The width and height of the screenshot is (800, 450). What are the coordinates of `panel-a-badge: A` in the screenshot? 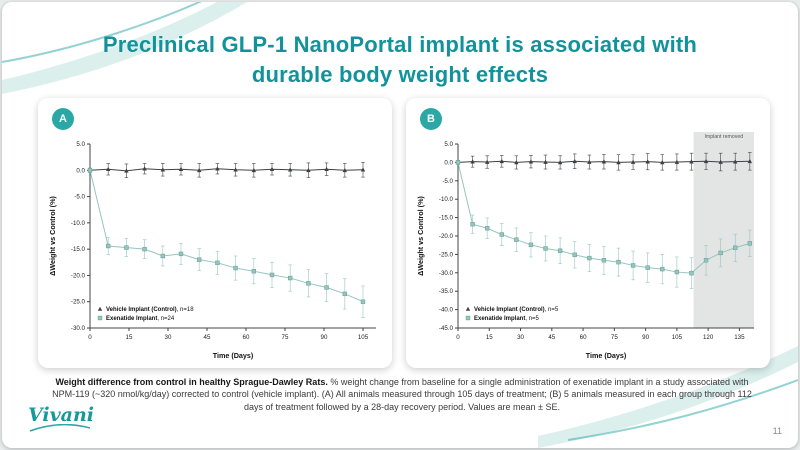 It's located at (63, 119).